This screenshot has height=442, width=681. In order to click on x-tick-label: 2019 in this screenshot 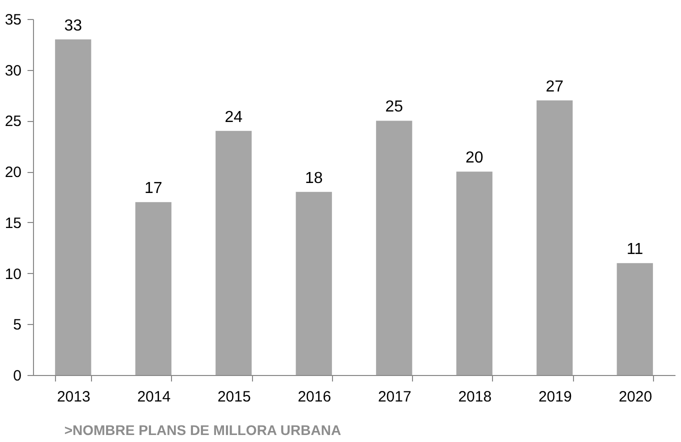, I will do `click(555, 397)`.